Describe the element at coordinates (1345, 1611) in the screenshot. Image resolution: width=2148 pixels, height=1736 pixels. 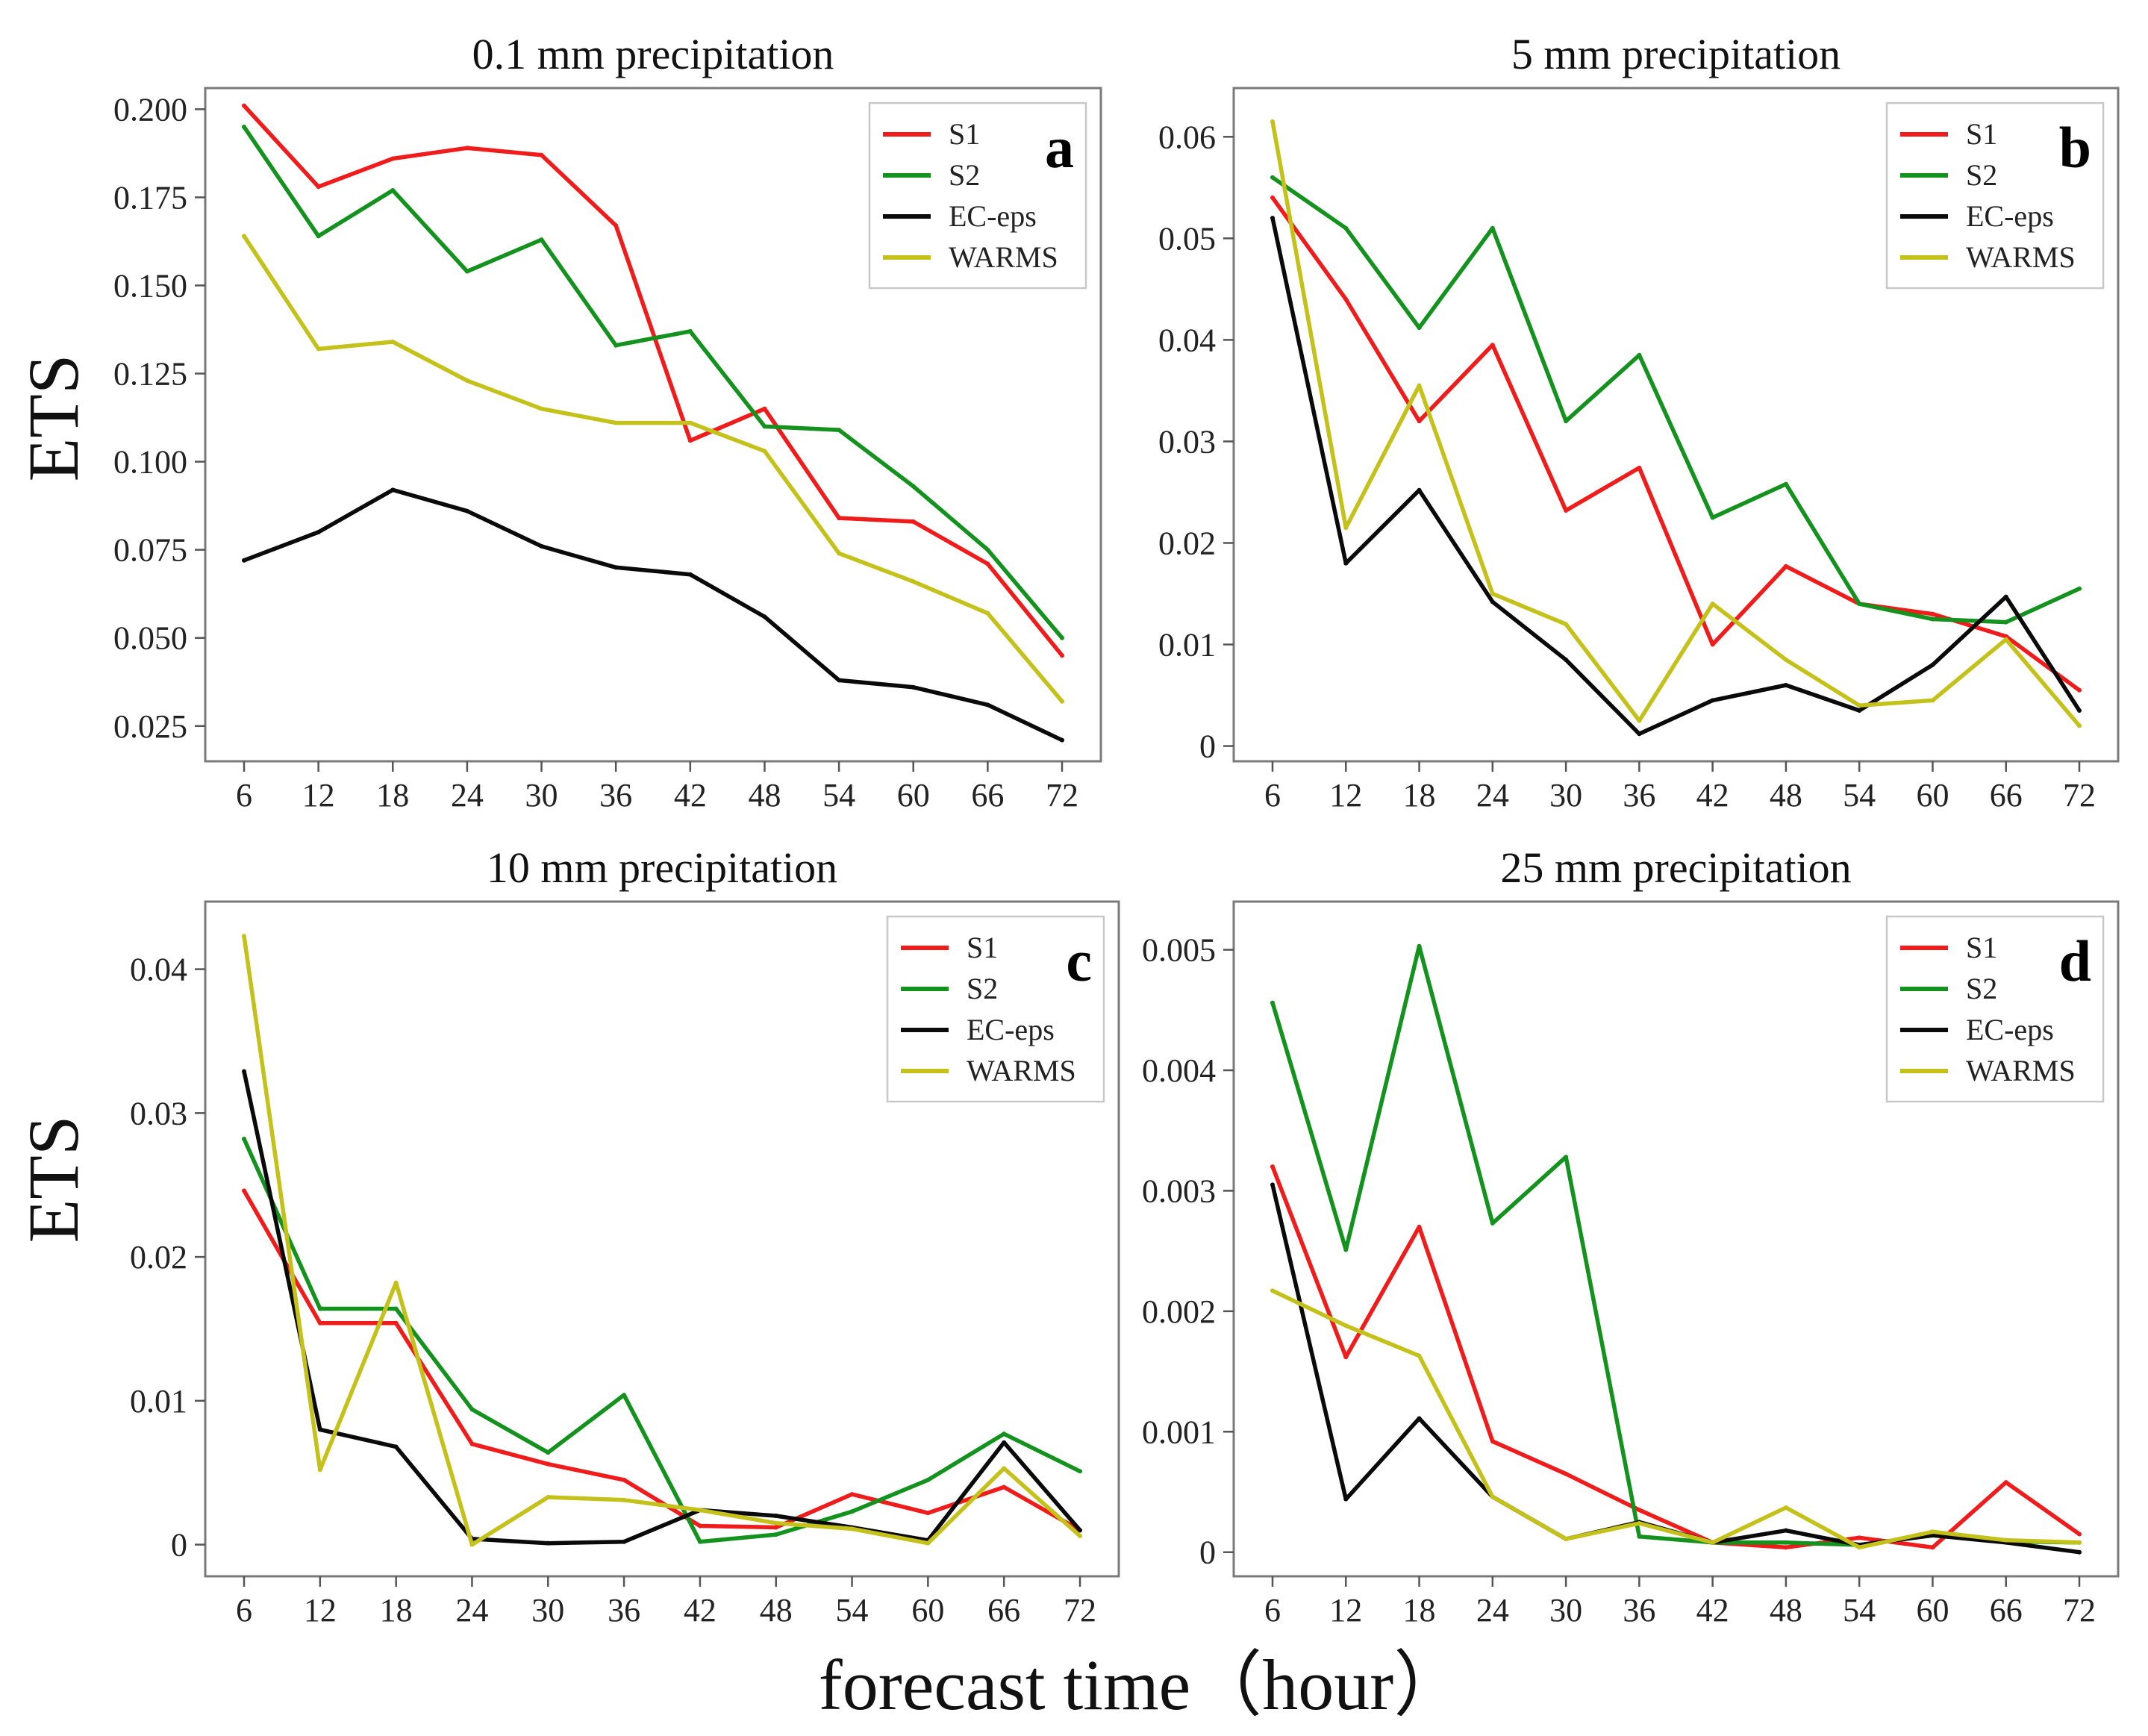
I see `x-tick-label-d: 12` at that location.